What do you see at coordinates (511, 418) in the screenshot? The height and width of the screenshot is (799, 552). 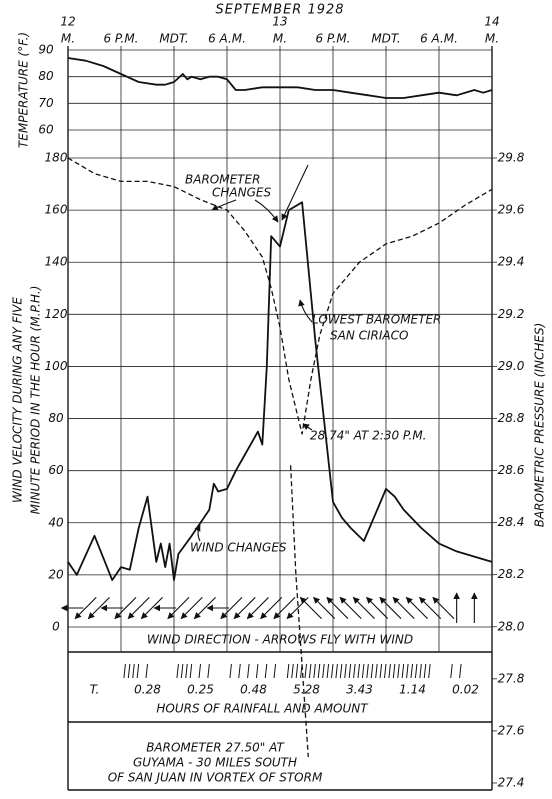 I see `y2-tick-label: 28.8` at bounding box center [511, 418].